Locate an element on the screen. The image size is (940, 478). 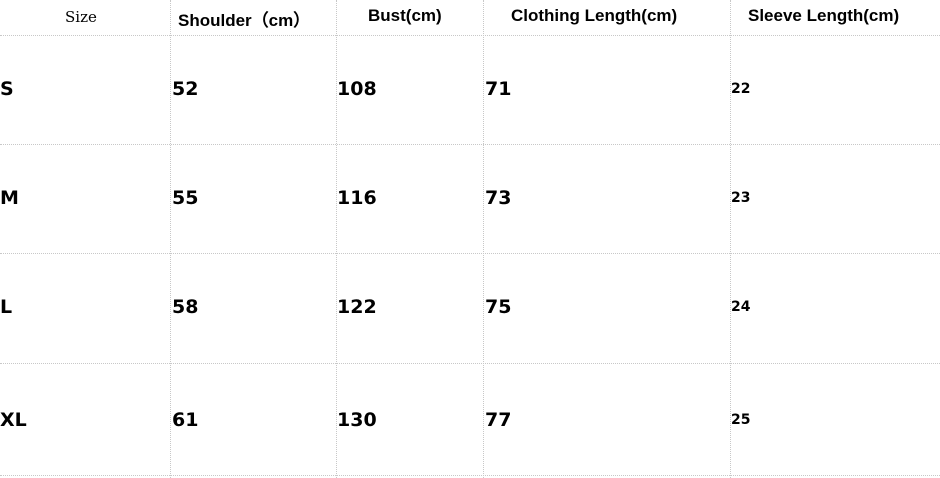
table-cell: 73 is located at coordinates (498, 198).